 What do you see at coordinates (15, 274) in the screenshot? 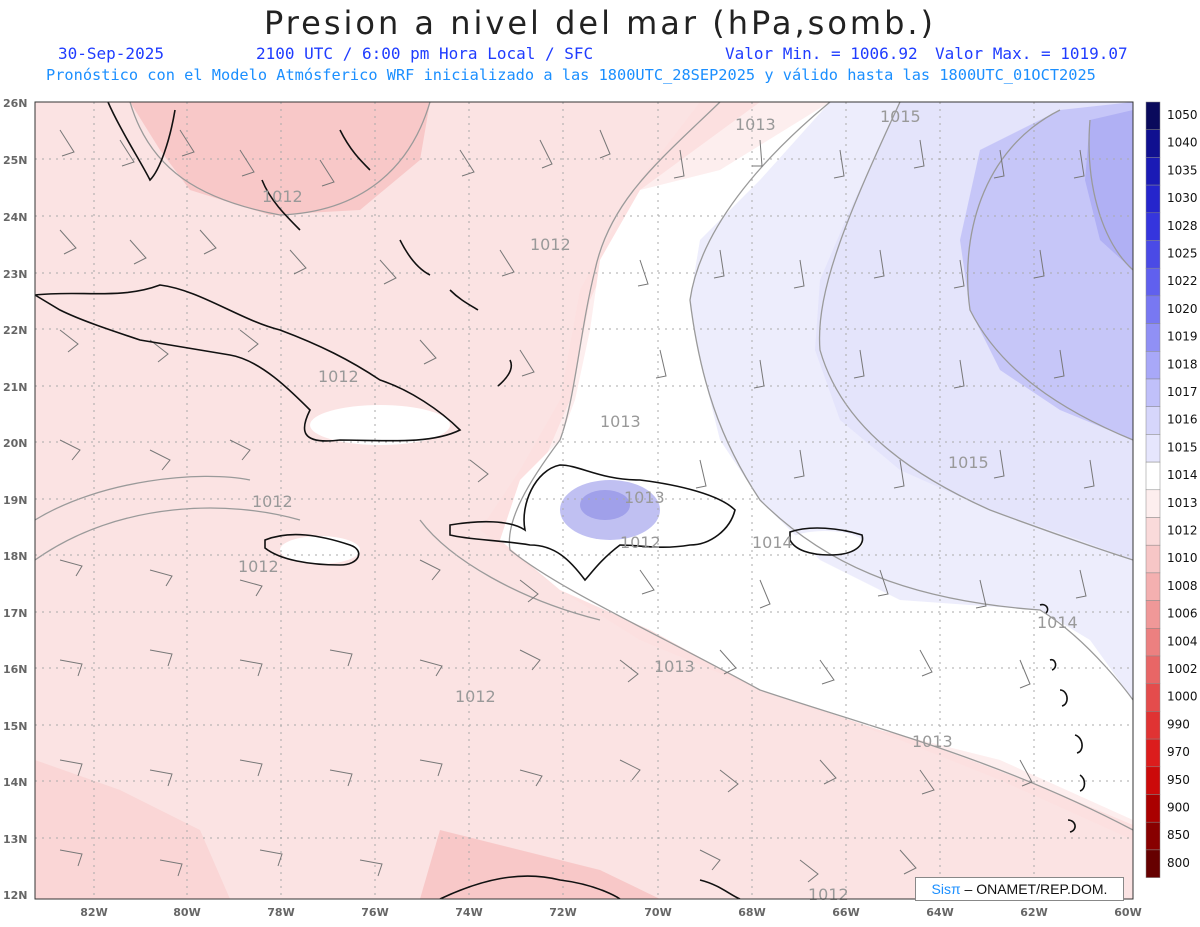
I see `lat-label: 23N` at bounding box center [15, 274].